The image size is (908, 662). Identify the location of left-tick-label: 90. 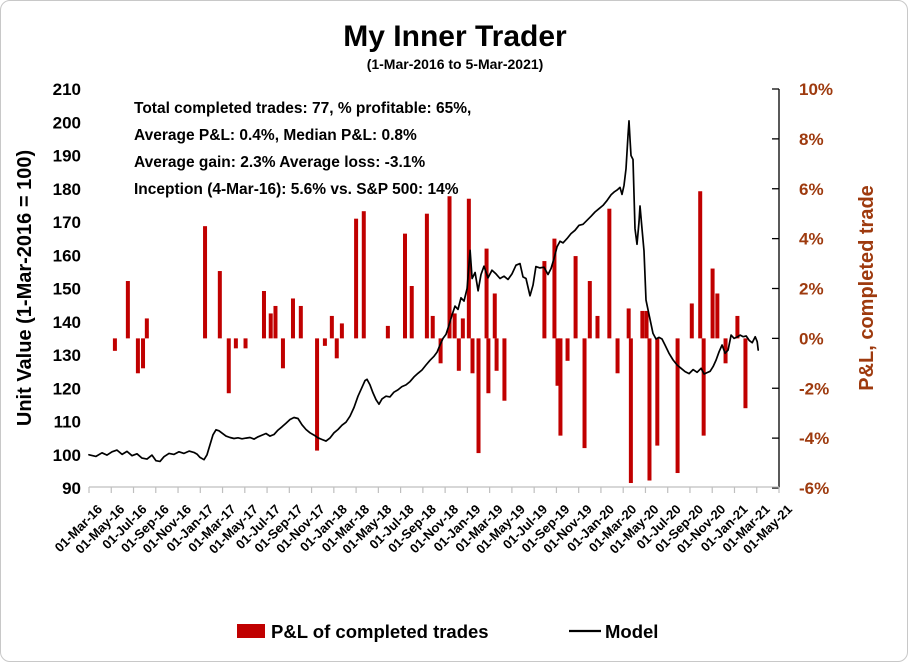
(71, 488).